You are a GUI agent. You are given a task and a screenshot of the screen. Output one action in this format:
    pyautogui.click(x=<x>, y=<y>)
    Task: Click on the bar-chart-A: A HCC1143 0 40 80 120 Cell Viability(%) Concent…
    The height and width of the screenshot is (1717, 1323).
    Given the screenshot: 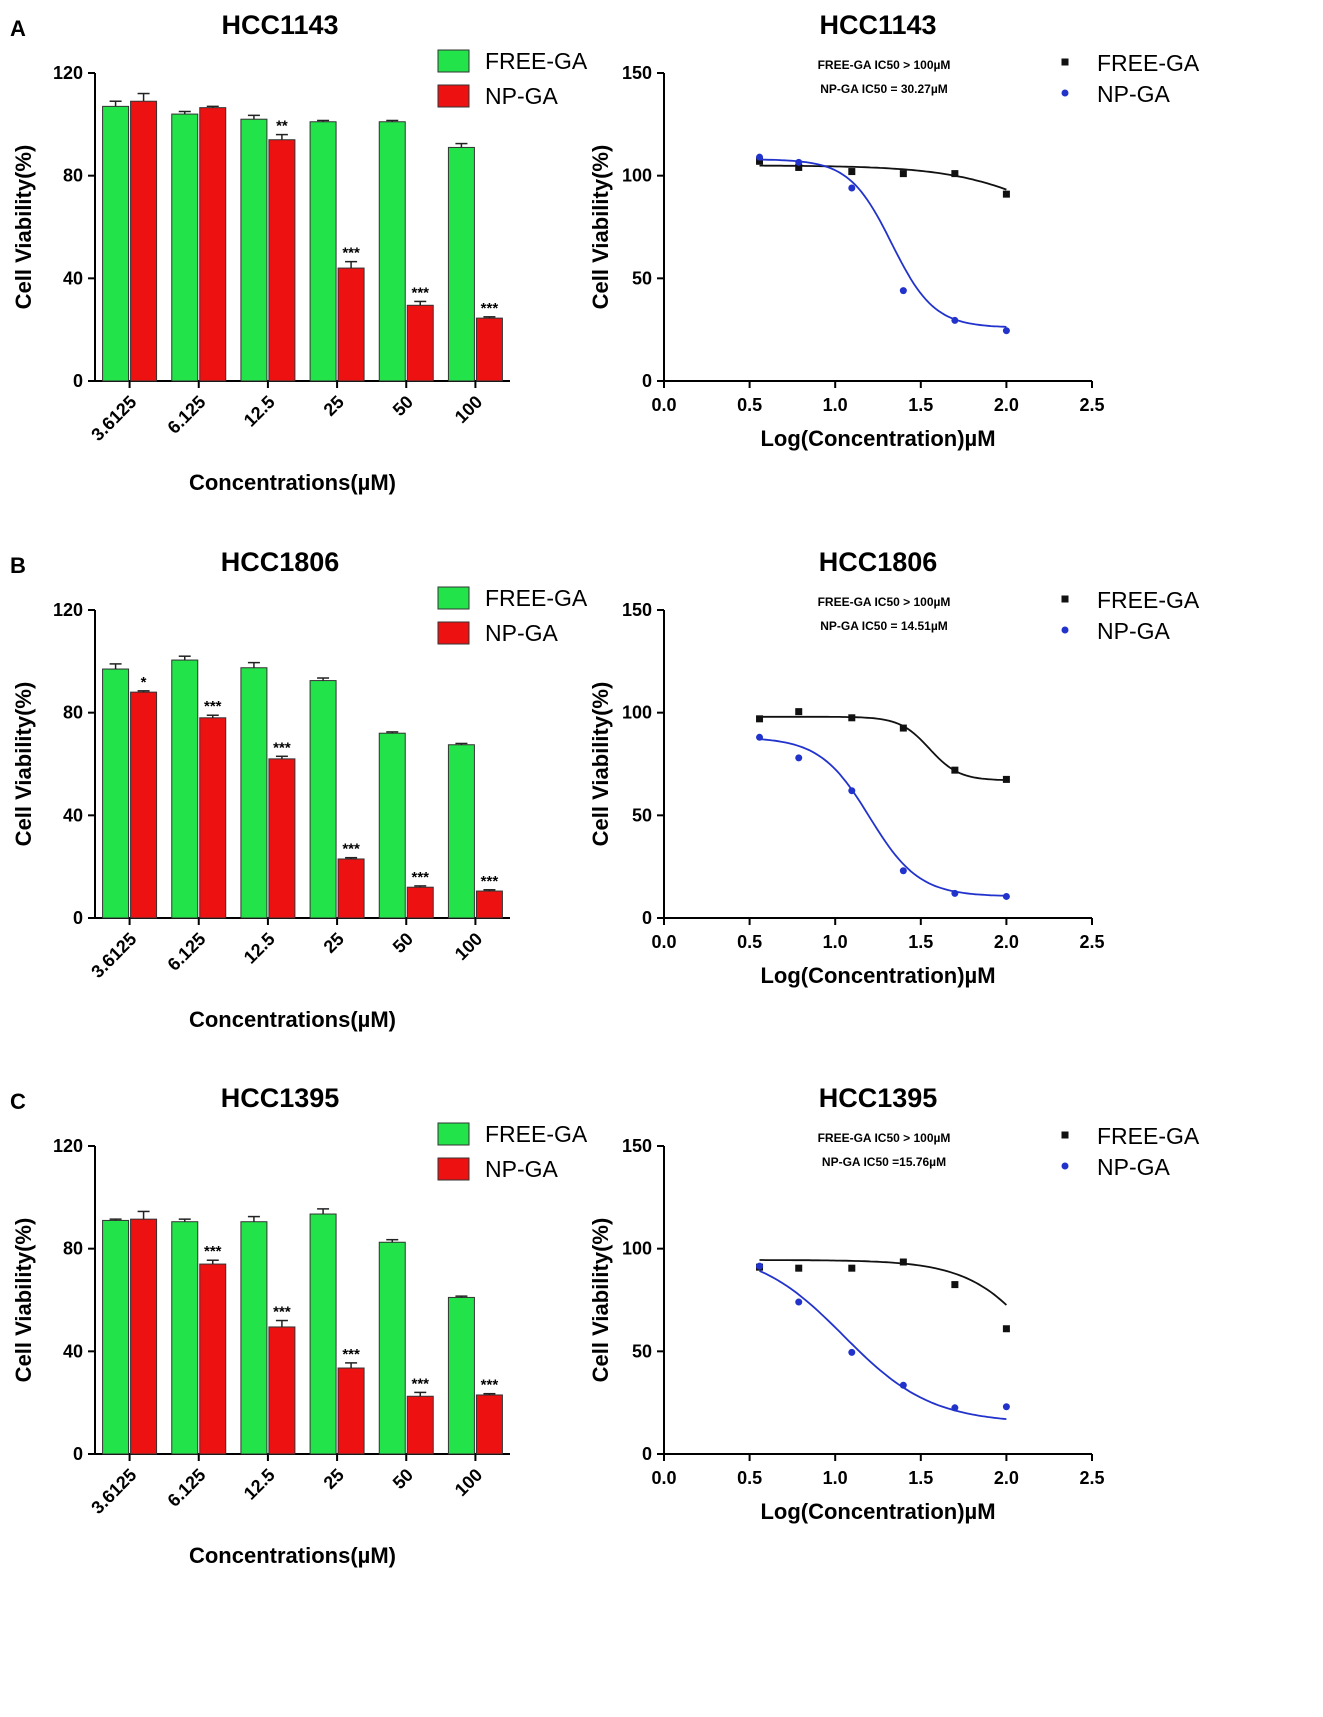 What is the action you would take?
    pyautogui.click(x=299, y=252)
    